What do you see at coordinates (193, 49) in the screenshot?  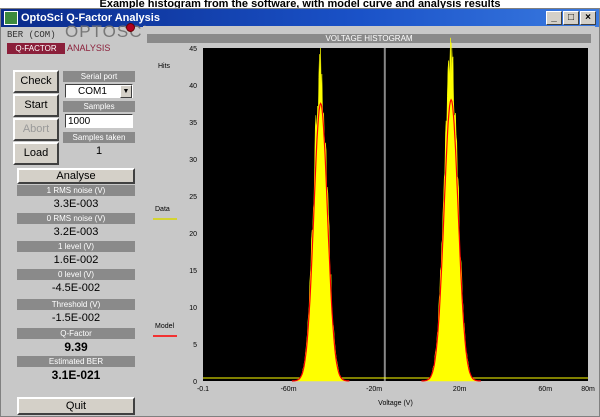 I see `y-tick-label: 45` at bounding box center [193, 49].